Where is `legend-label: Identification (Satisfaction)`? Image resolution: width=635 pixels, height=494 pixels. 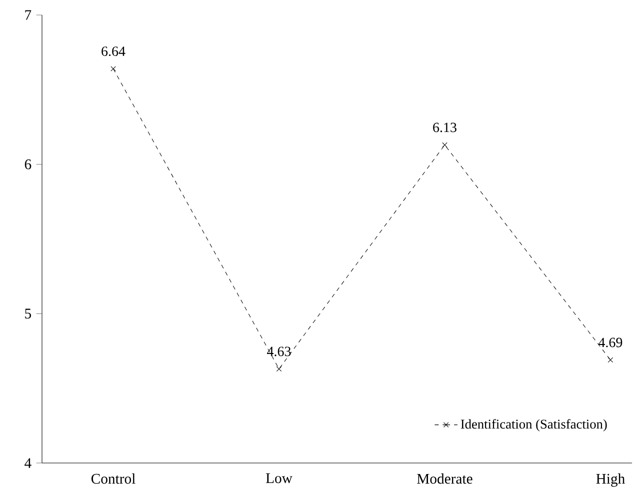 legend-label: Identification (Satisfaction) is located at coordinates (533, 425).